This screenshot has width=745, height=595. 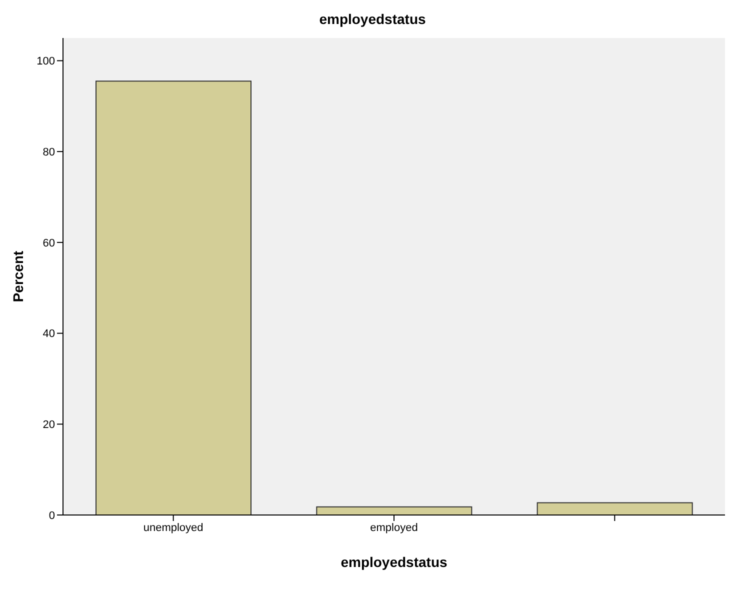 What do you see at coordinates (48, 425) in the screenshot?
I see `y-tick-label: 20` at bounding box center [48, 425].